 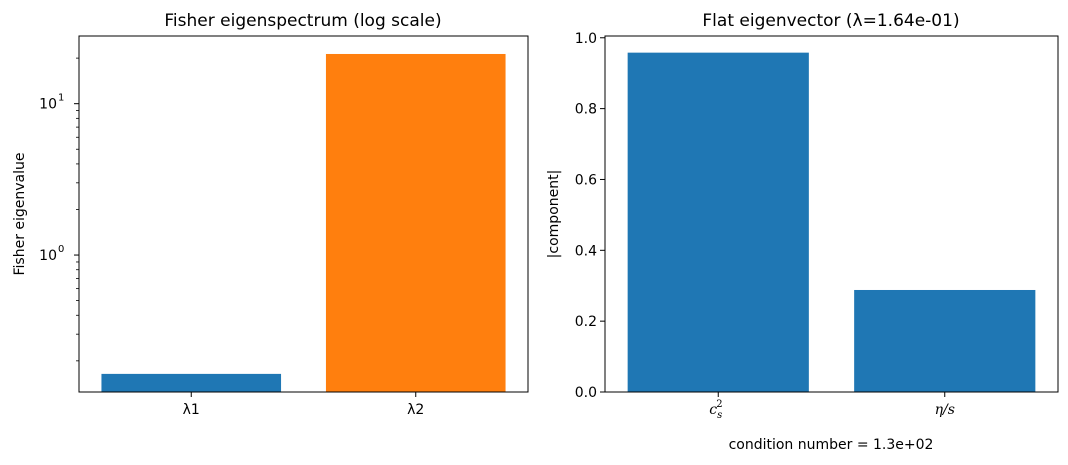 What do you see at coordinates (586, 110) in the screenshot?
I see `y-tick-label: 0.8` at bounding box center [586, 110].